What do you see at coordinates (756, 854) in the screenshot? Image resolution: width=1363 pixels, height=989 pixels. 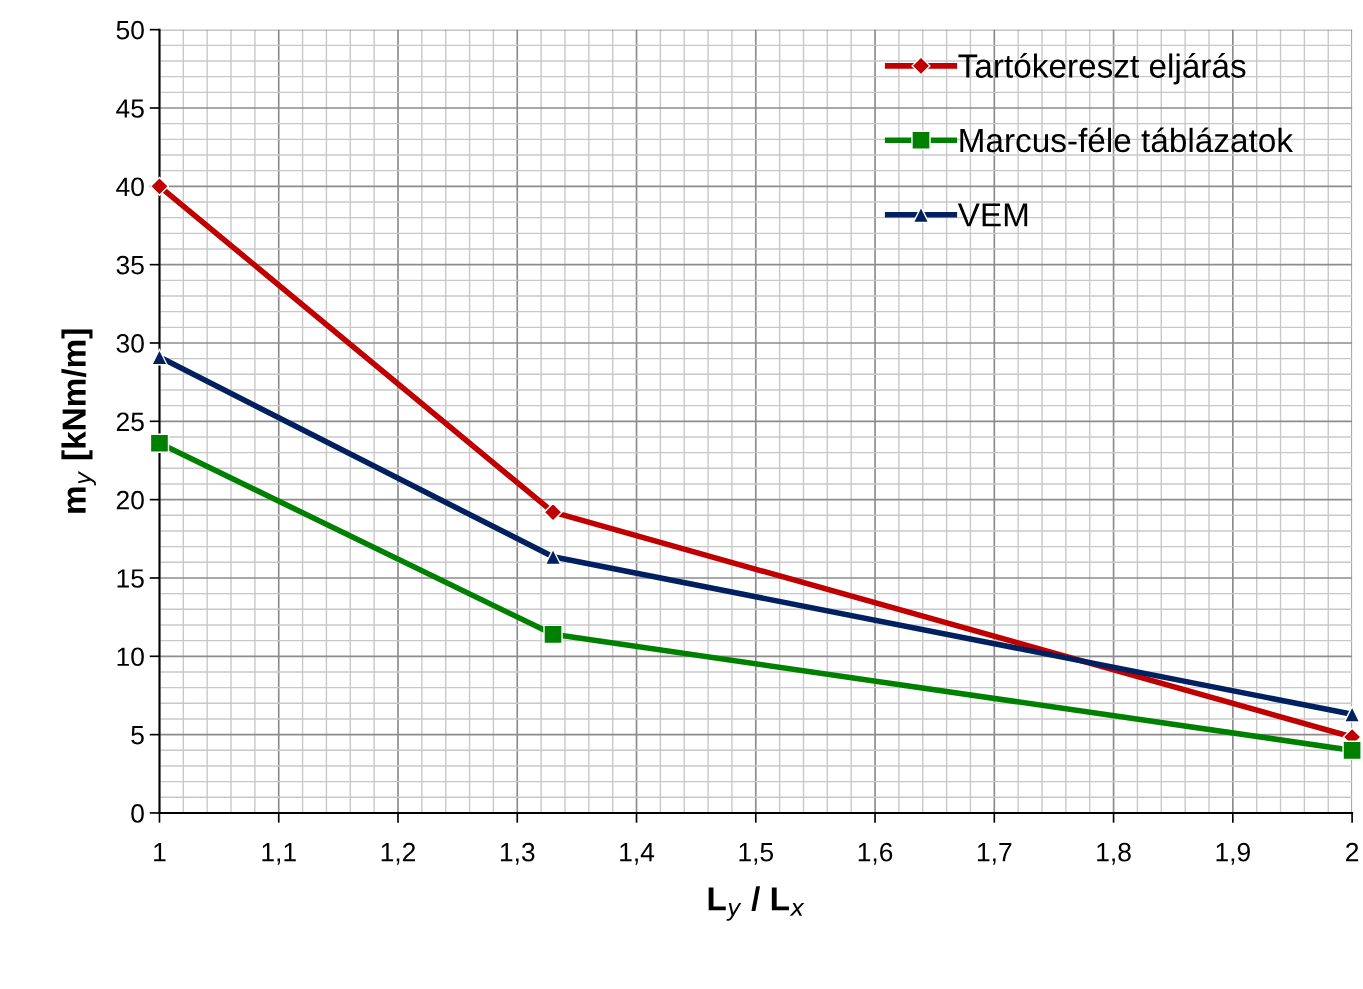 I see `x-tick-label: 1,5` at bounding box center [756, 854].